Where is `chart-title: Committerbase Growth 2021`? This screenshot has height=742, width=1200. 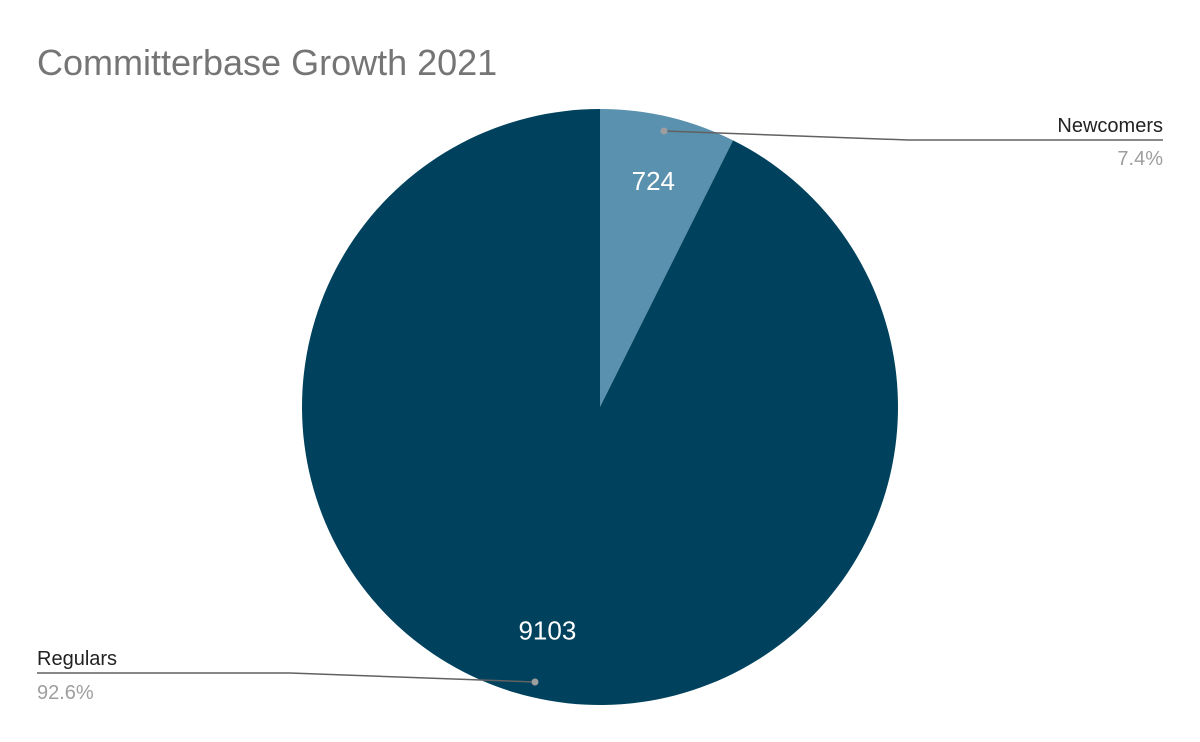
chart-title: Committerbase Growth 2021 is located at coordinates (267, 62).